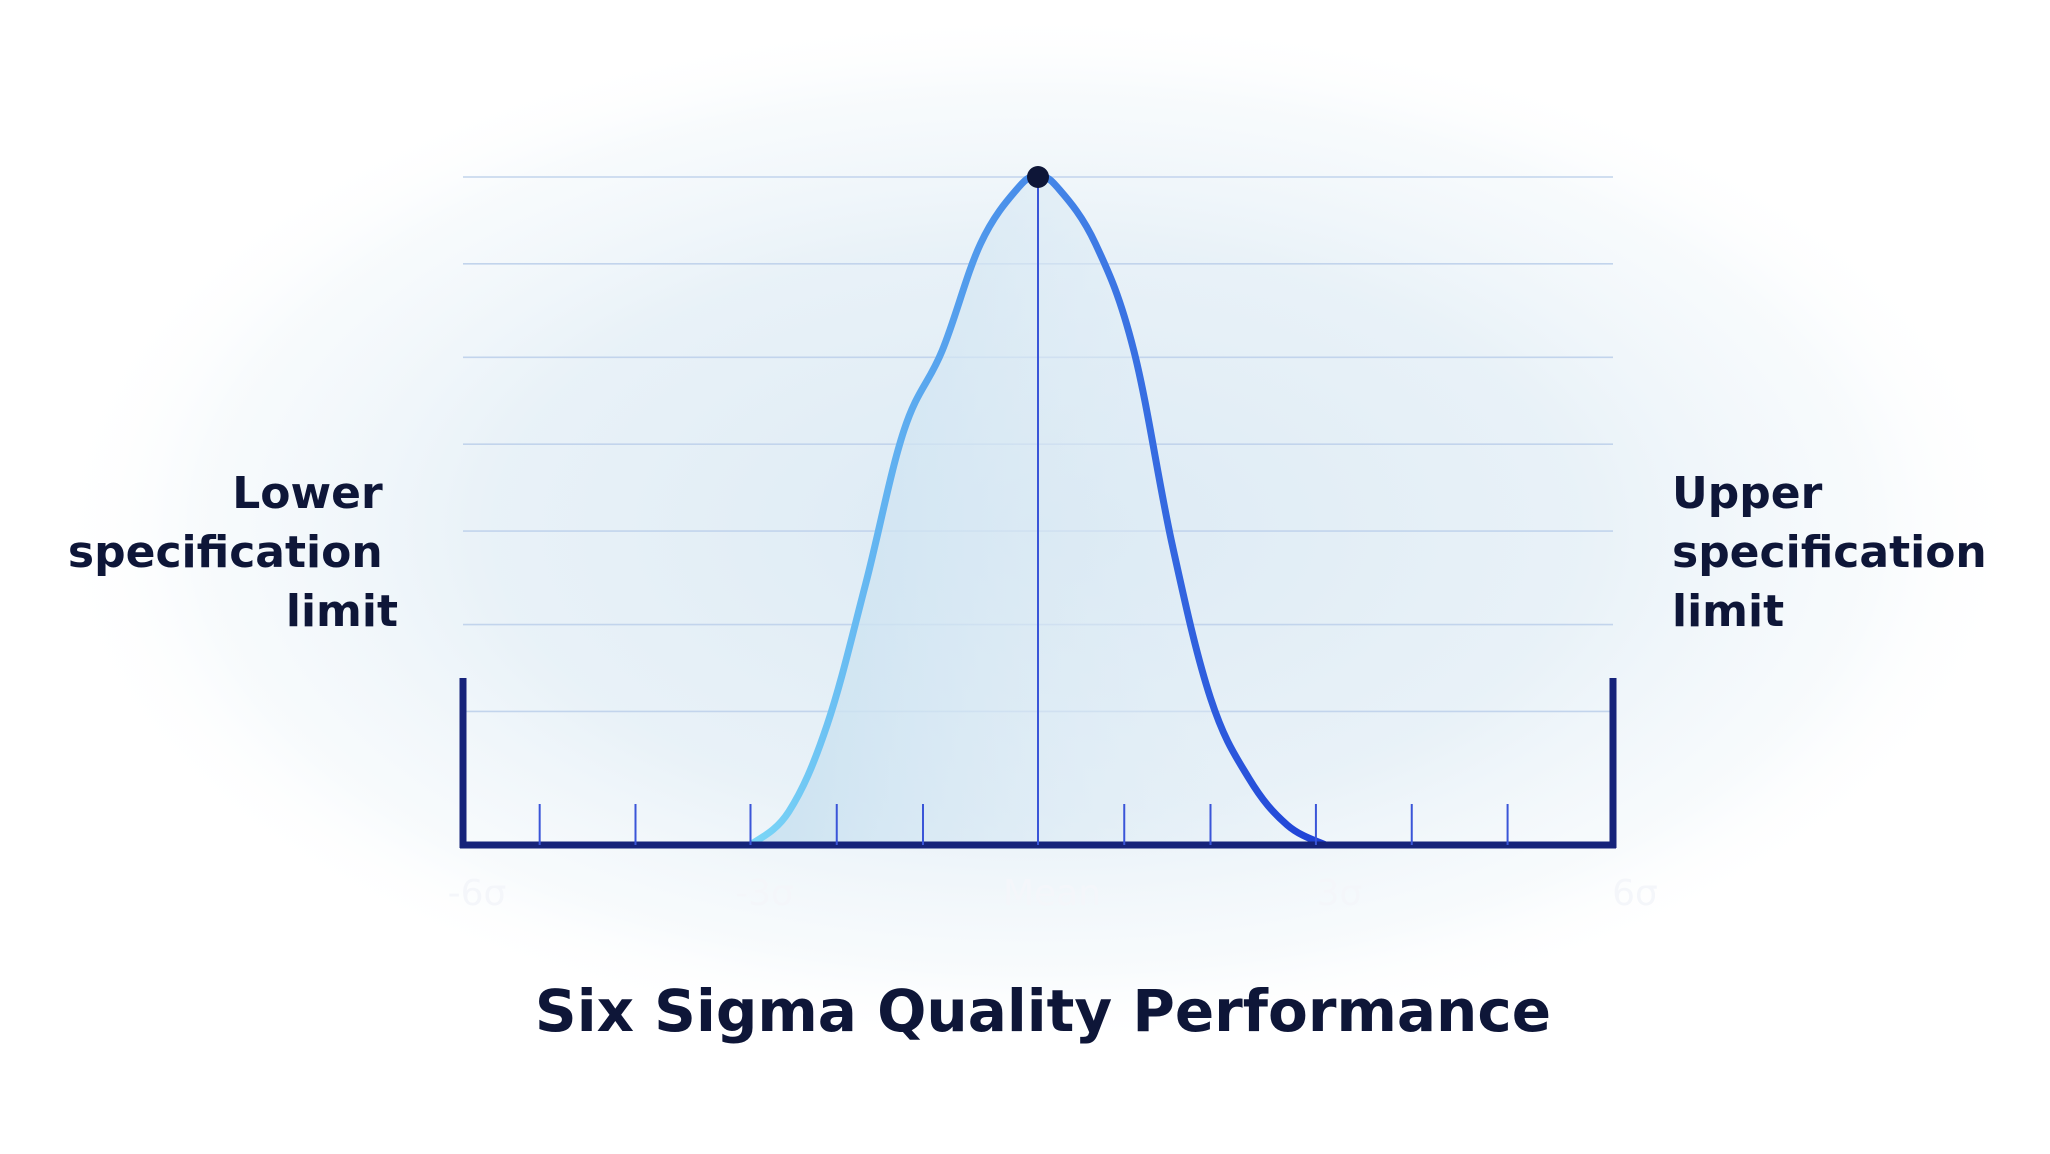  I want to click on chart-title: Six Sigma Quality Performance, so click(1043, 1011).